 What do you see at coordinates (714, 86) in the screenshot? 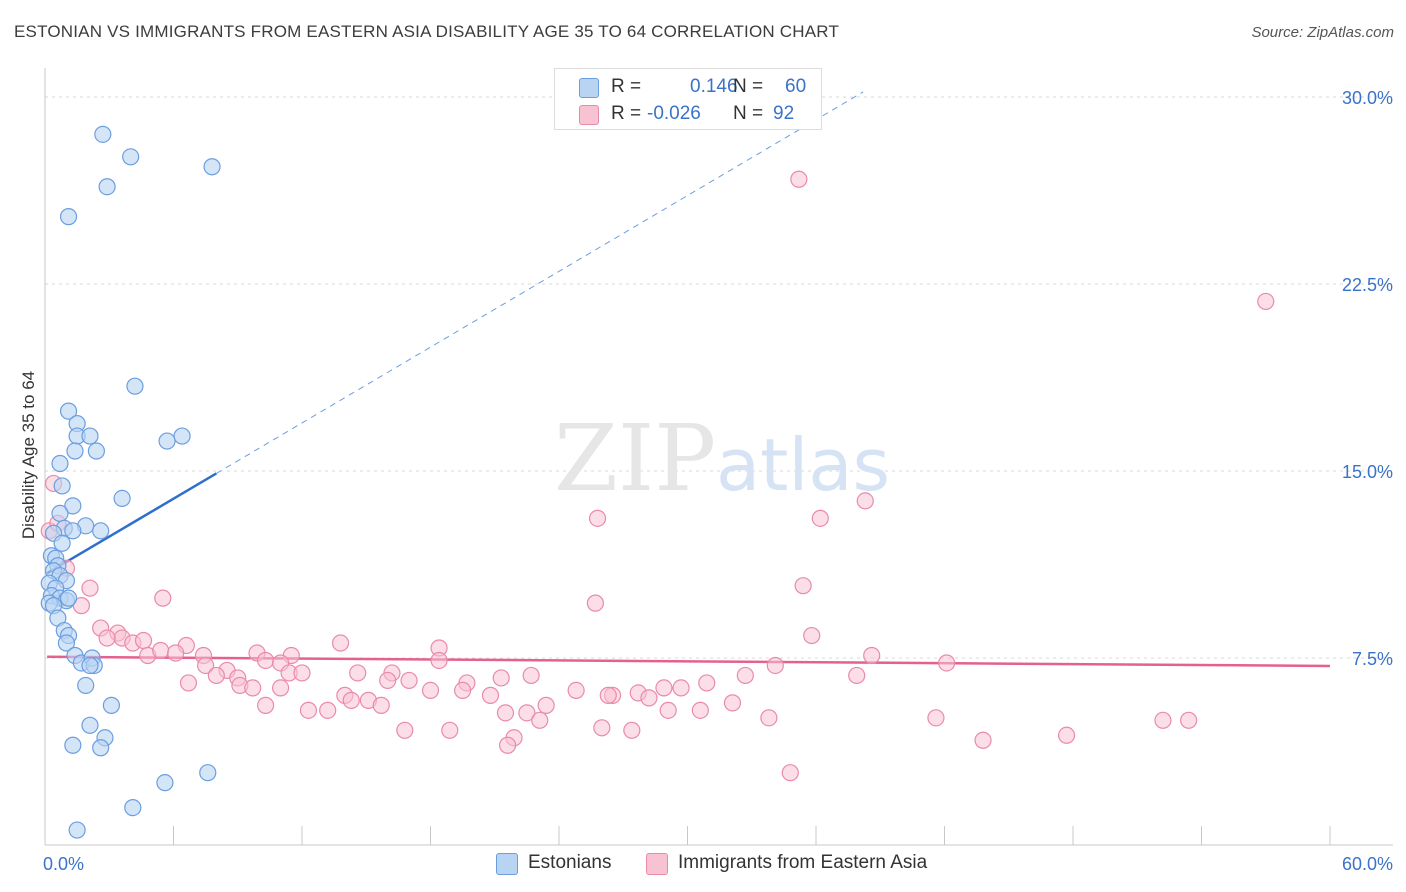
I see `legend-r-value: 0.146` at bounding box center [714, 86].